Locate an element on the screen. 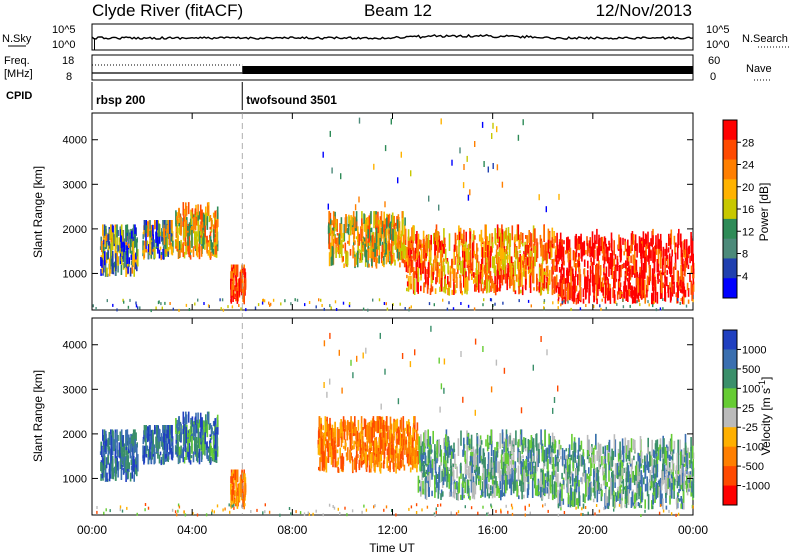 The width and height of the screenshot is (800, 554). power-echo-2035 is located at coordinates (612, 269).